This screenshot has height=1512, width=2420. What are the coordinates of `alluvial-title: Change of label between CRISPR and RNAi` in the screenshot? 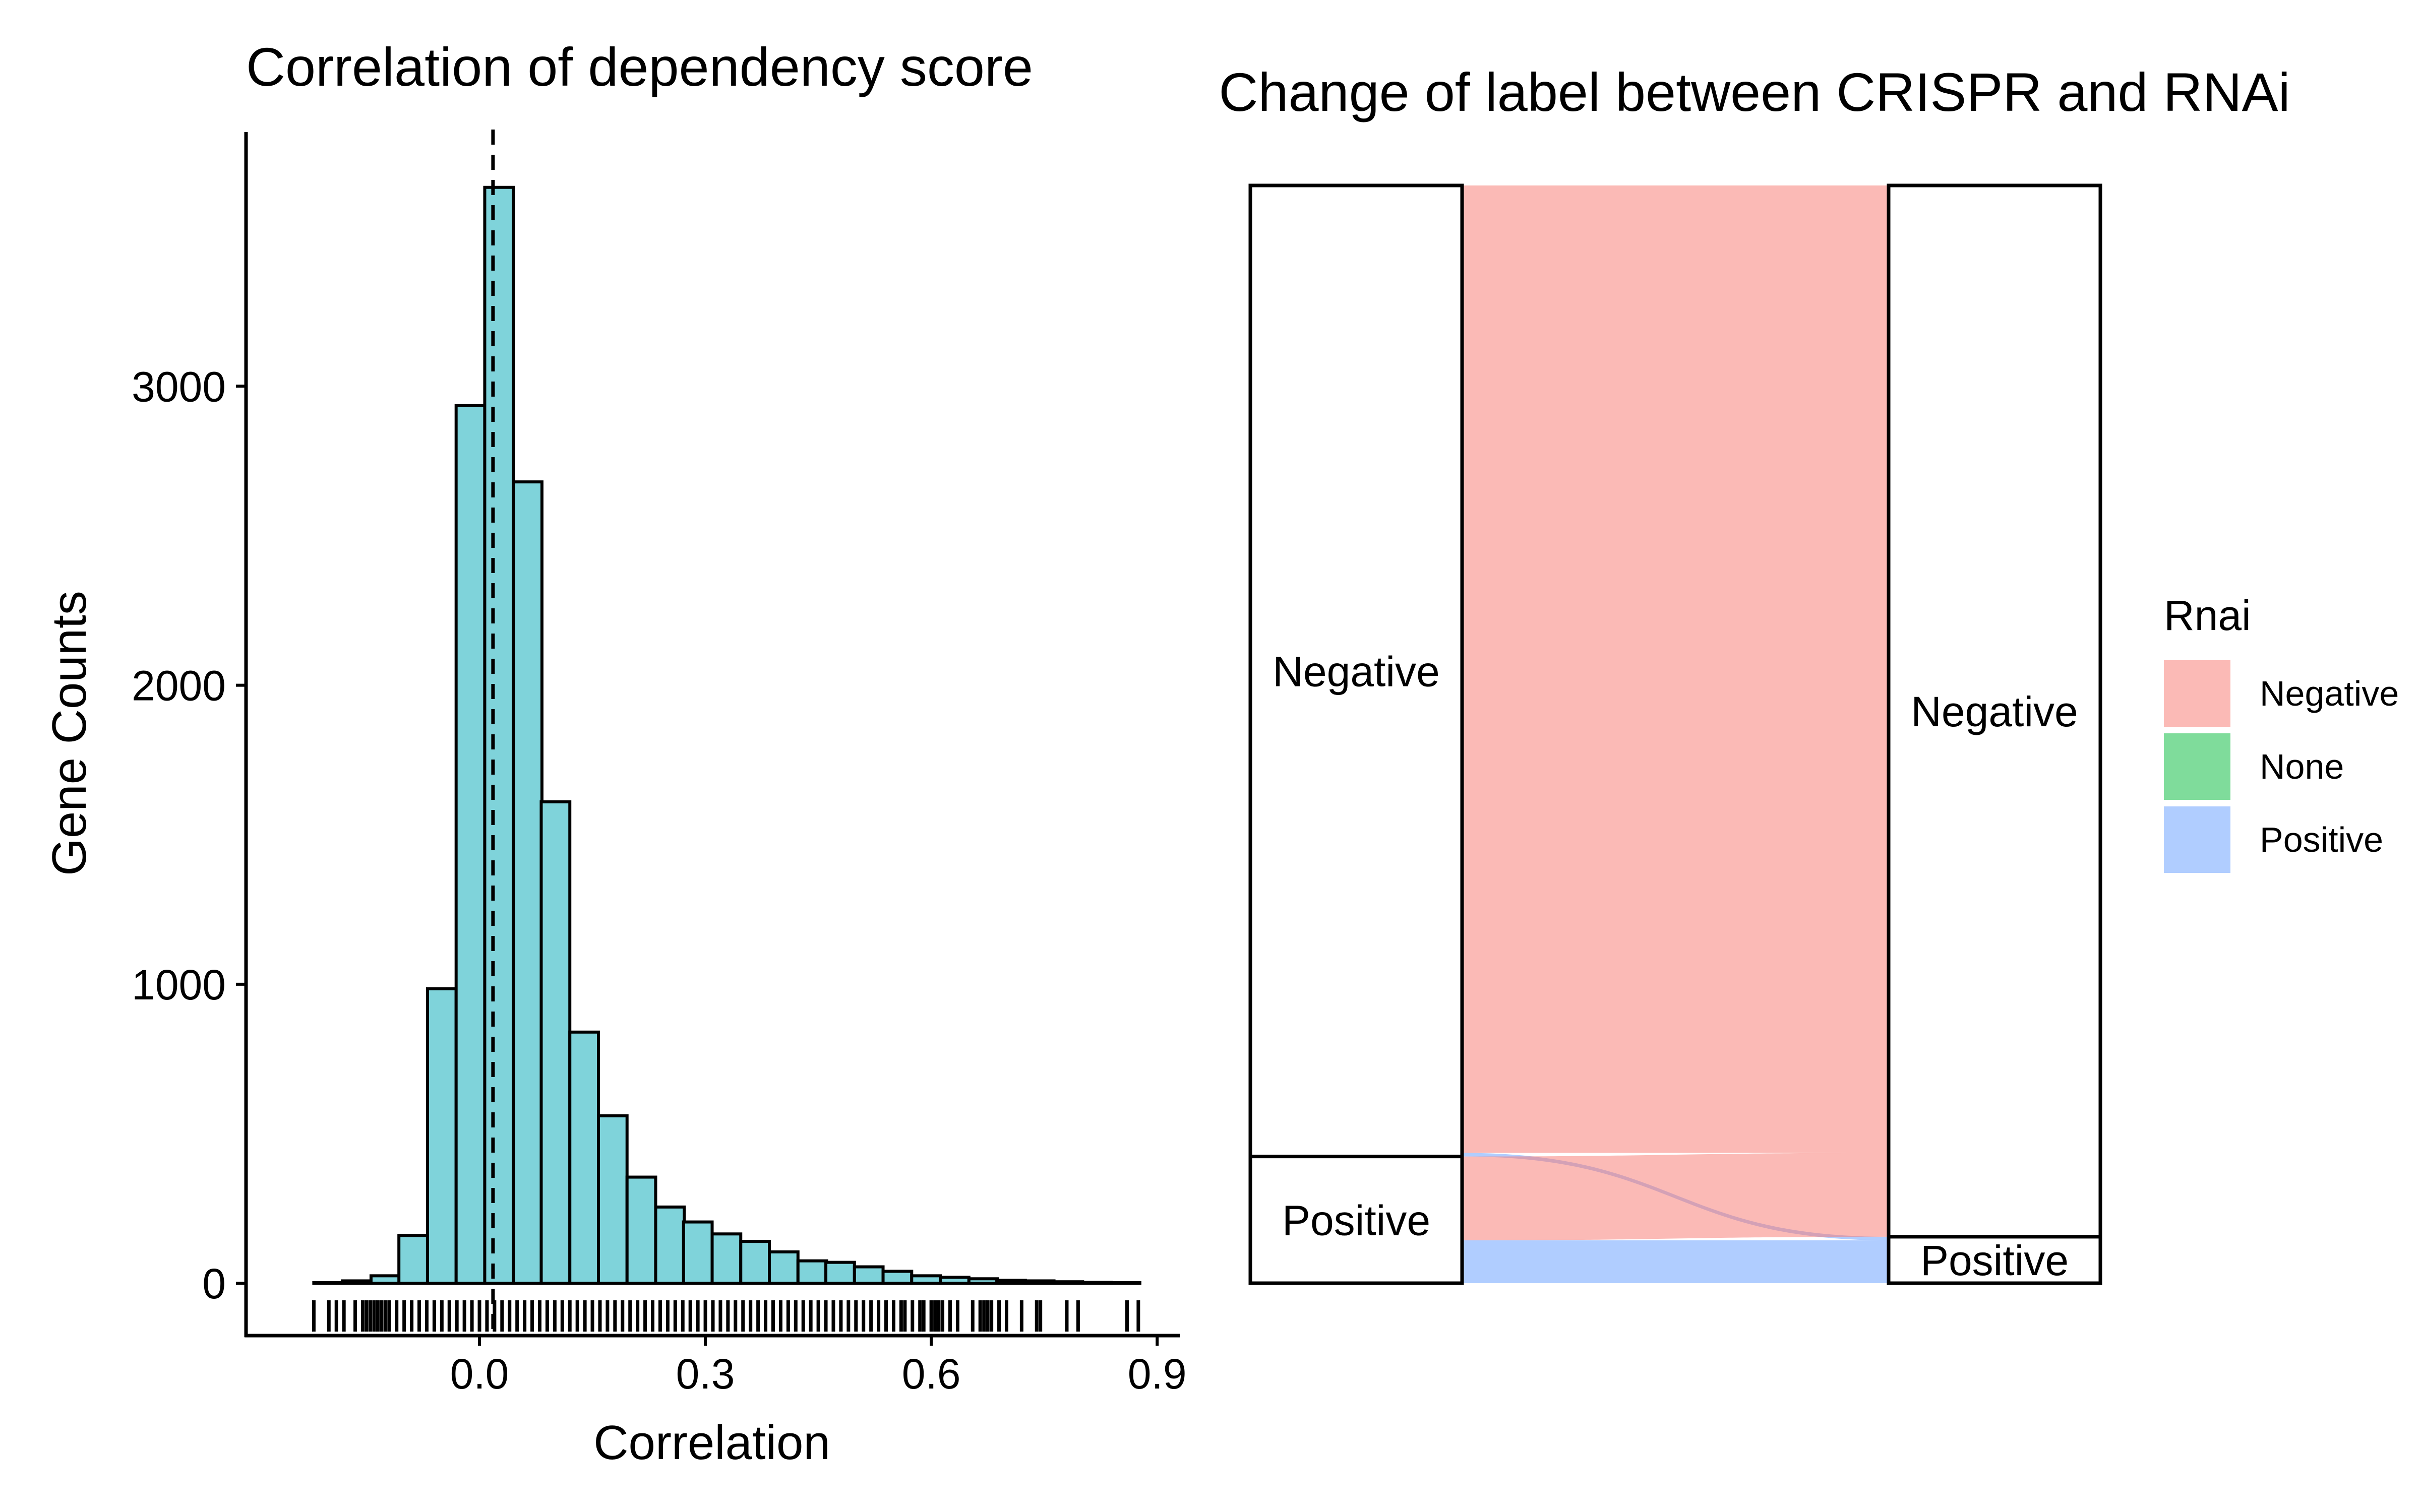 It's located at (1754, 92).